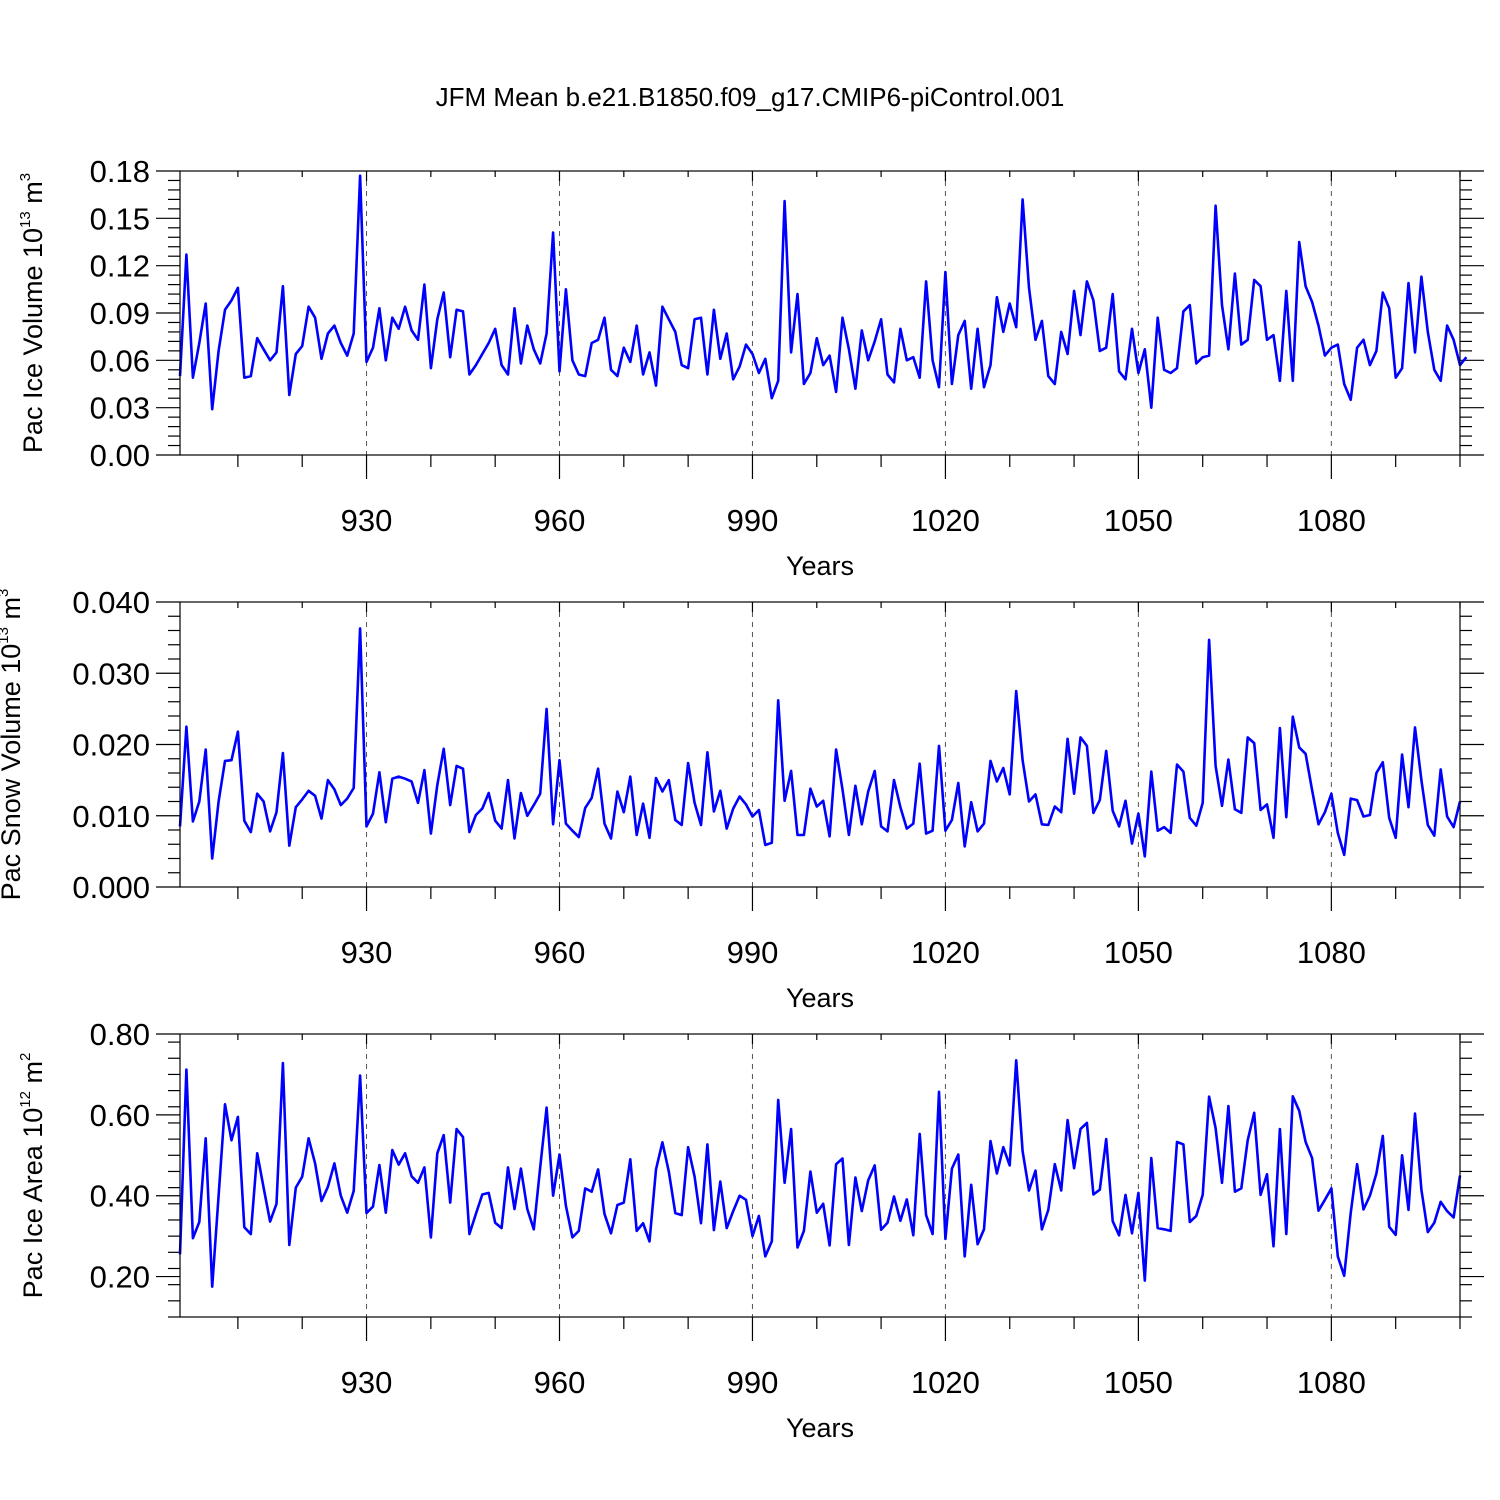 The image size is (1500, 1500). Describe the element at coordinates (120, 266) in the screenshot. I see `y-tick-label: 0.12` at that location.